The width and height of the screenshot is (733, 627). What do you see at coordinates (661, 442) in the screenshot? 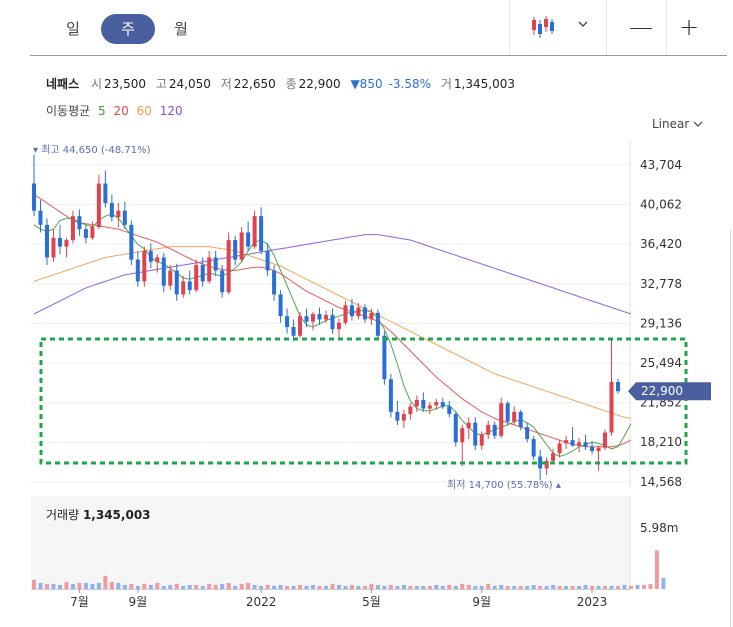
I see `price-tick-label: 18,210` at bounding box center [661, 442].